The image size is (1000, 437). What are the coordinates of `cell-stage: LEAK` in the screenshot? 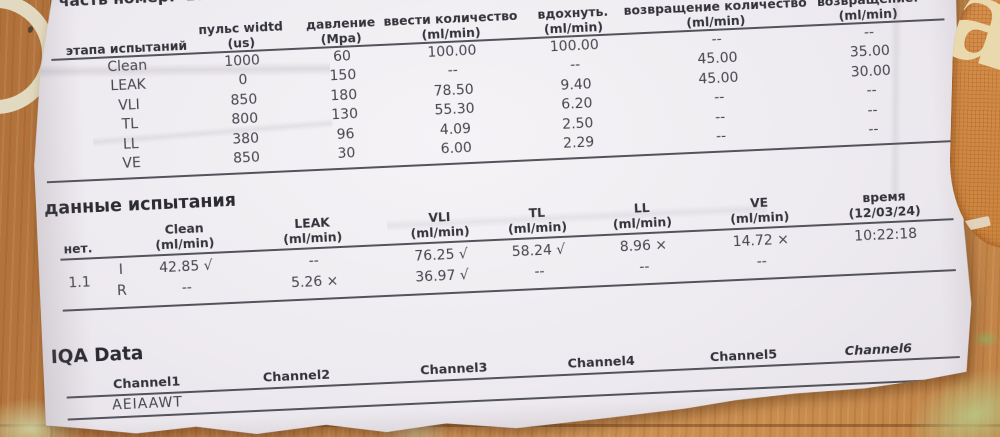 It's located at (128, 85).